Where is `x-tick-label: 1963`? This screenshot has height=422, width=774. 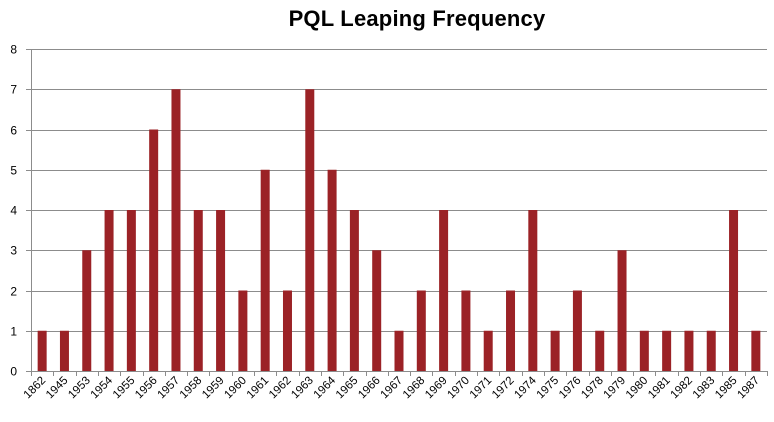
x-tick-label: 1963 is located at coordinates (302, 388).